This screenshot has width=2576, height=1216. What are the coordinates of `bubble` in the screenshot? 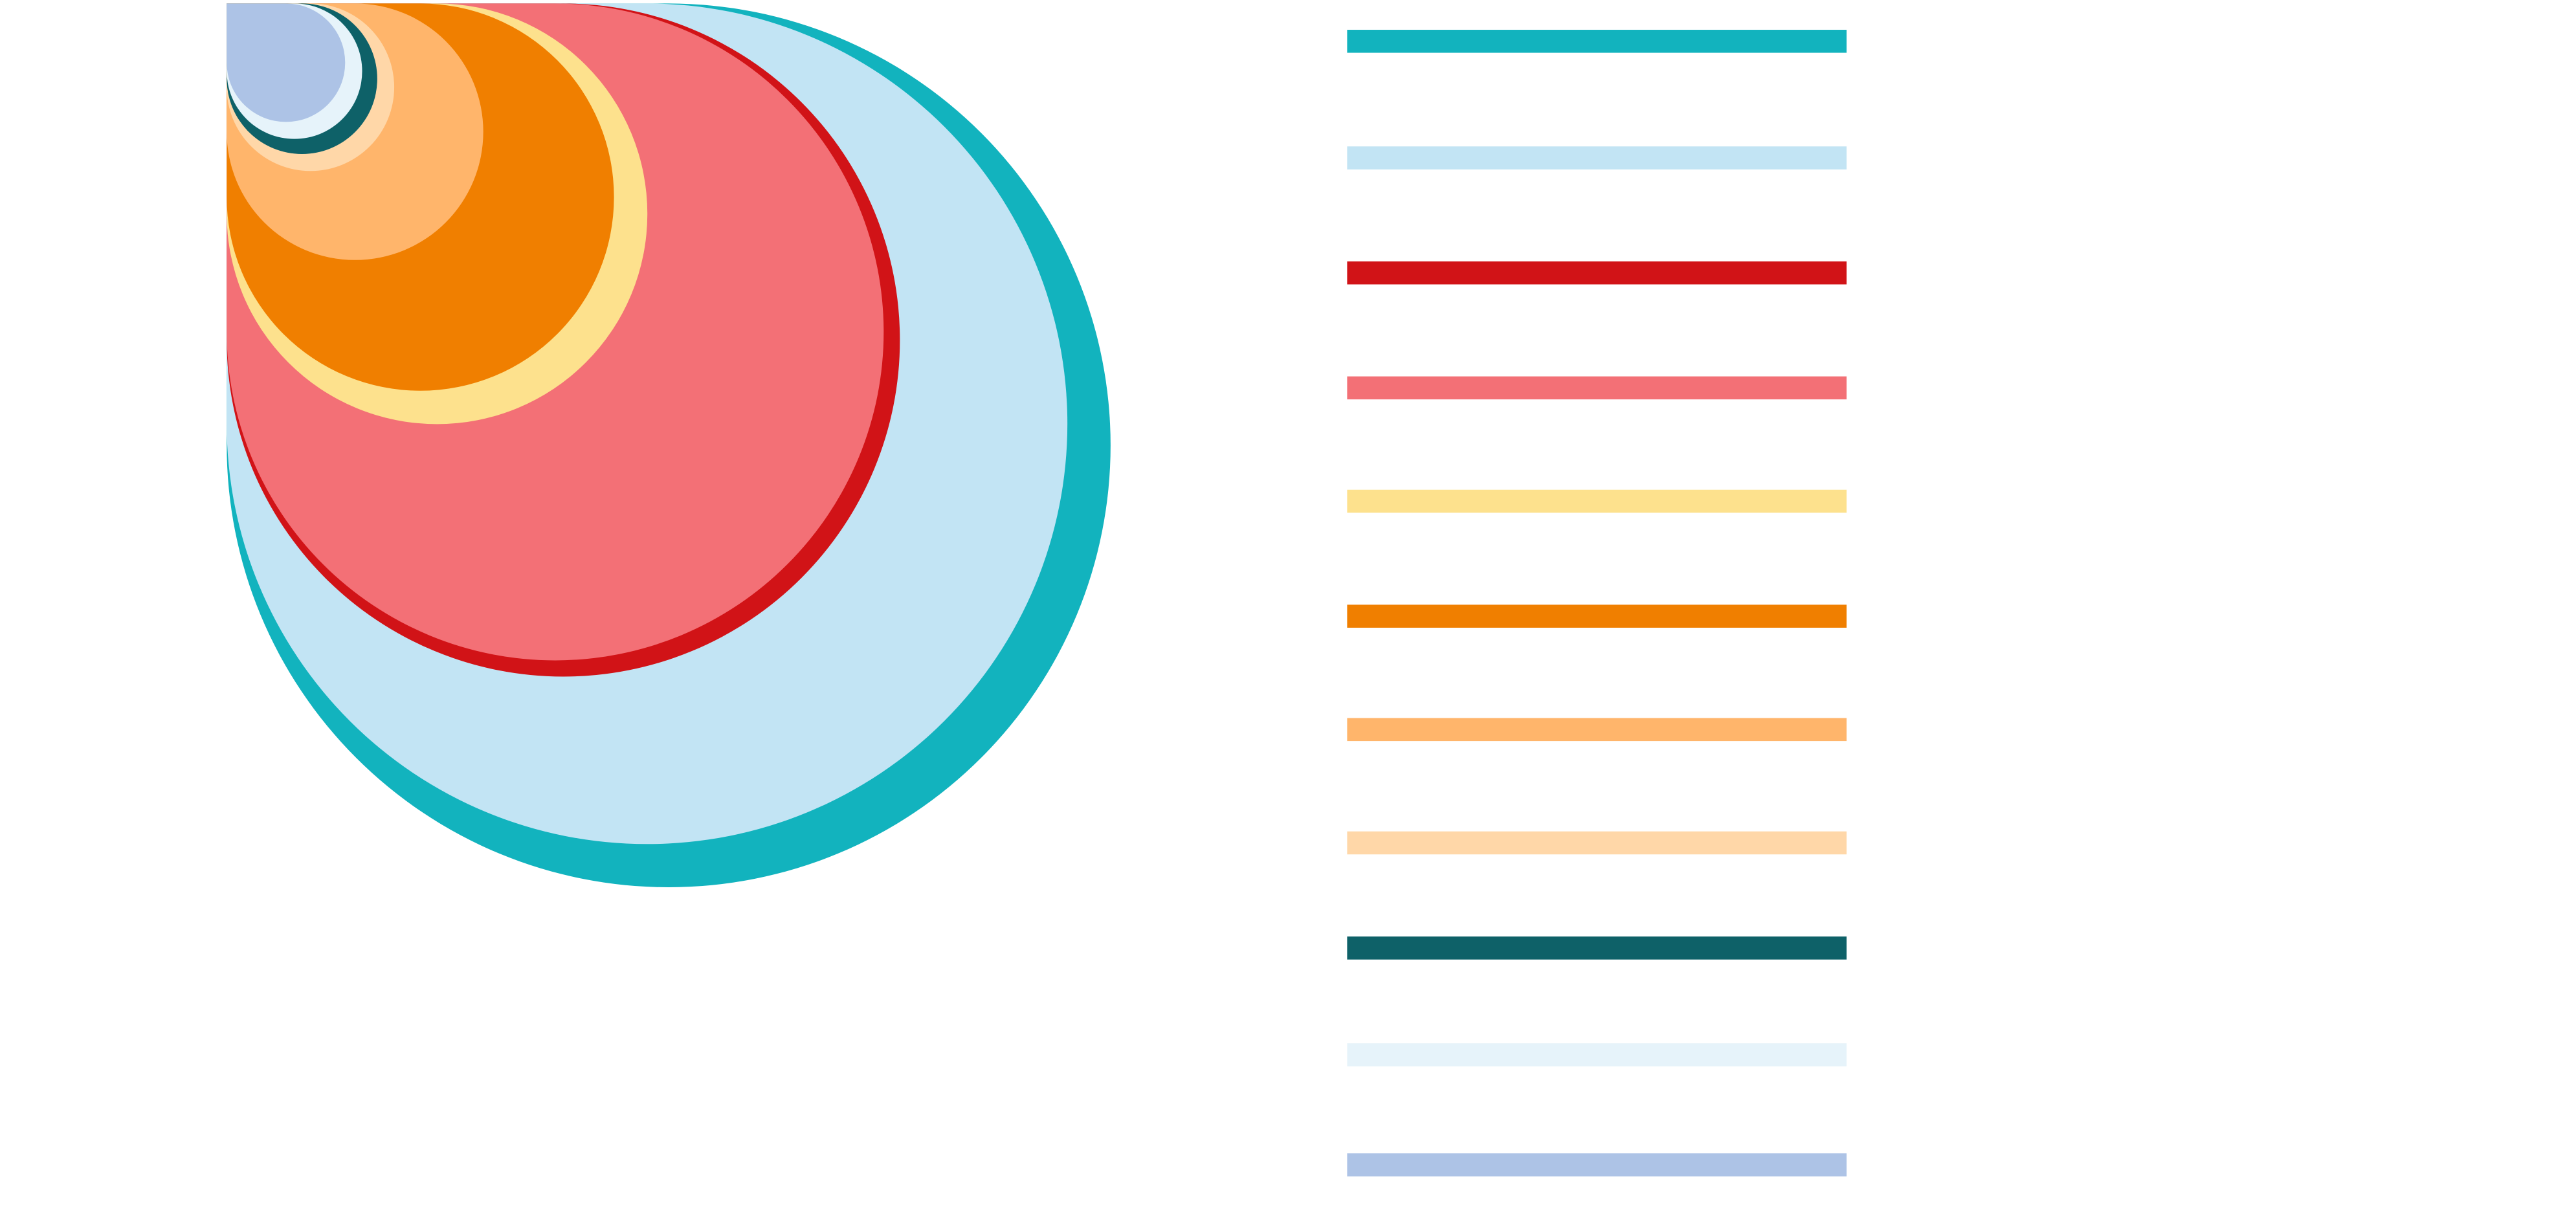 It's located at (286, 62).